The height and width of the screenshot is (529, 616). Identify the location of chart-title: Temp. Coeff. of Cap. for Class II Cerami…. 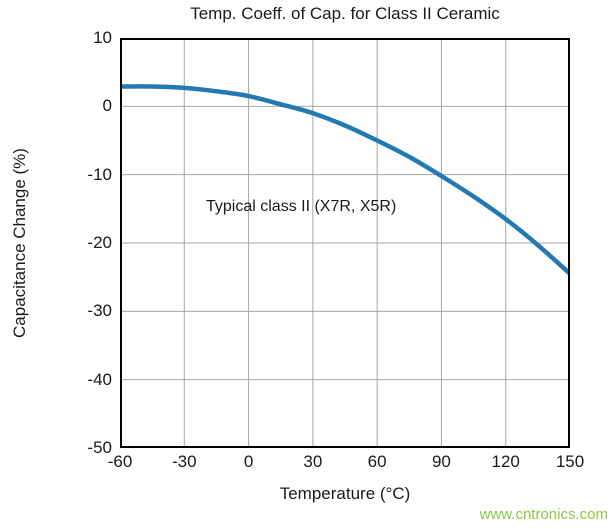
(345, 13).